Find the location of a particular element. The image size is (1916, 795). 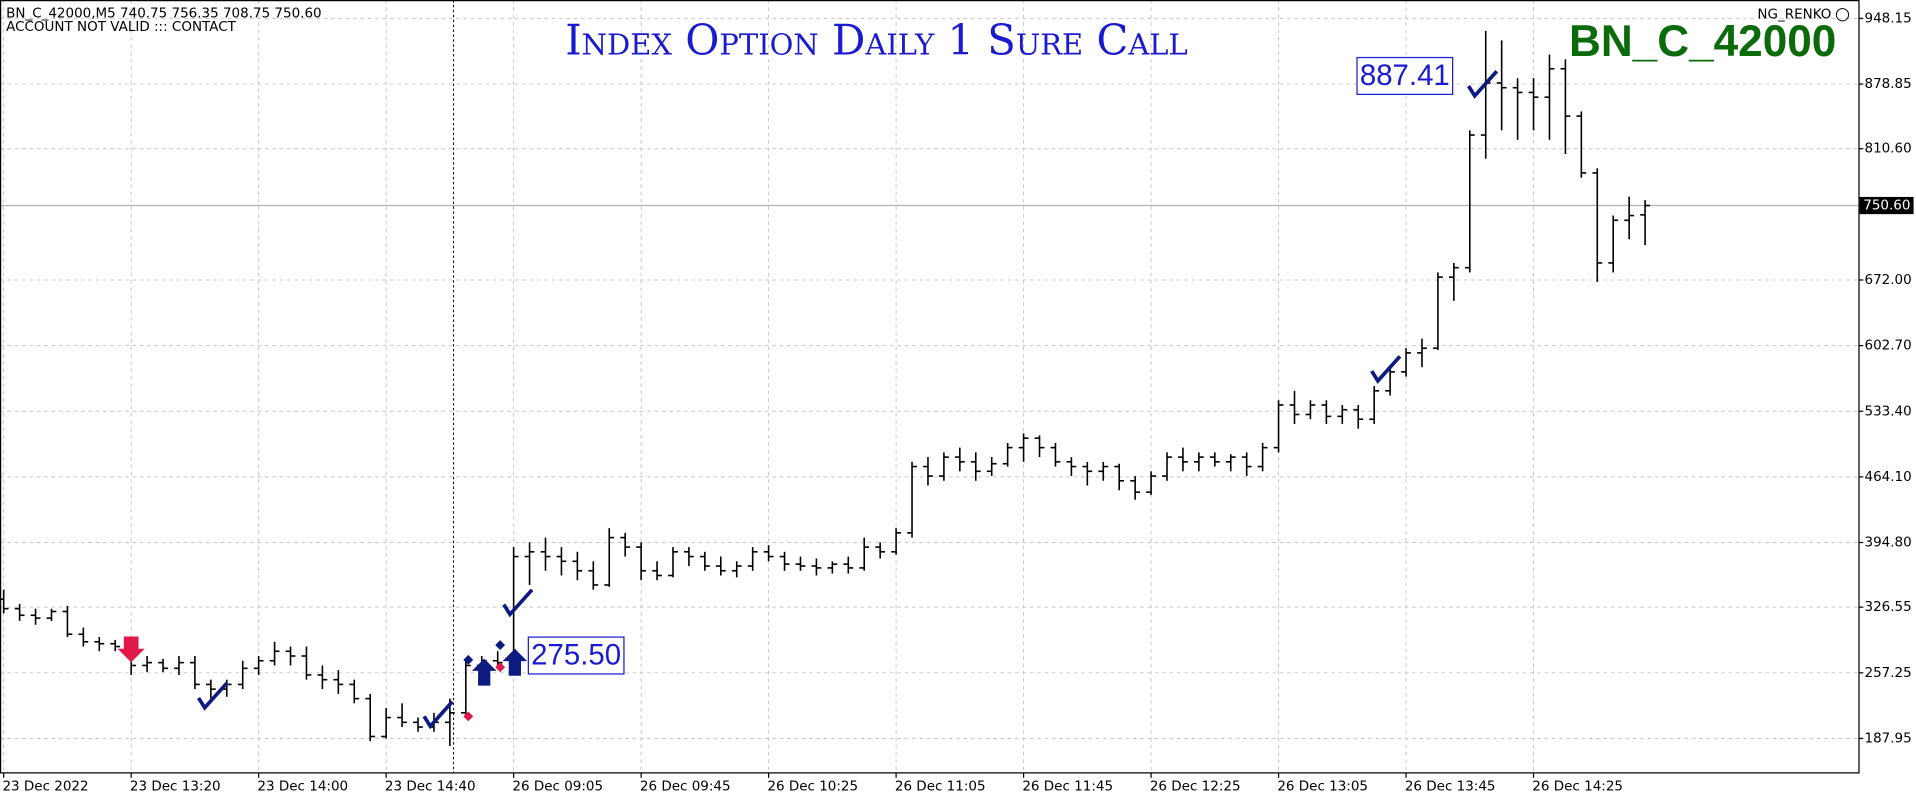

current-price-box is located at coordinates (1886, 205).